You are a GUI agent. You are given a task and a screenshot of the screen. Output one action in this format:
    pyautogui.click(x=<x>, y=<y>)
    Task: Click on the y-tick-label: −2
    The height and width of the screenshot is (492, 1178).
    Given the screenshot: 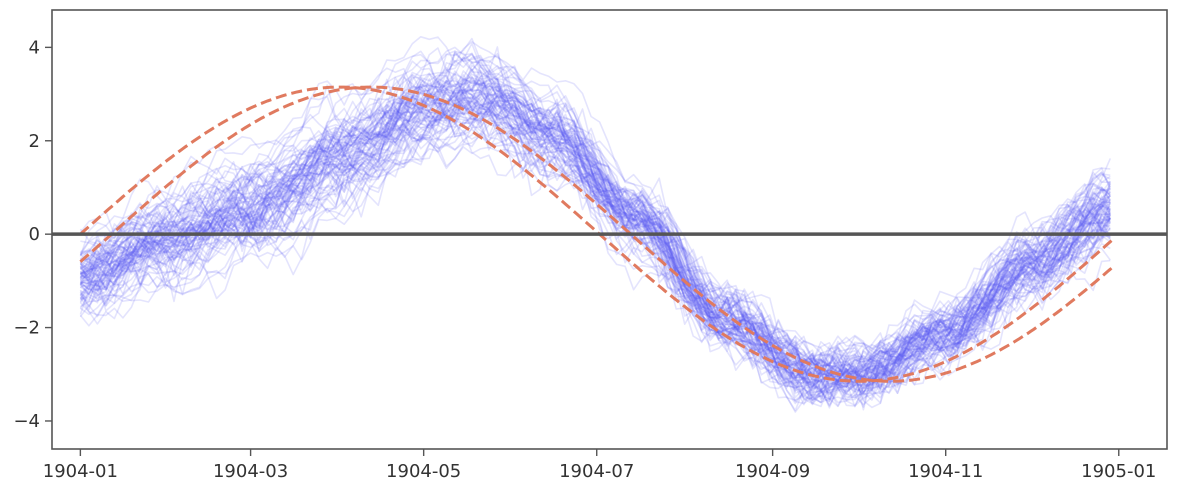 What is the action you would take?
    pyautogui.click(x=26, y=328)
    